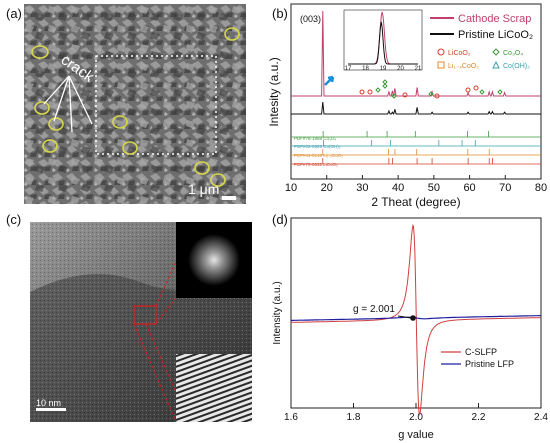 This screenshot has width=550, height=443. I want to click on epr-annotation-arrow, so click(404, 317).